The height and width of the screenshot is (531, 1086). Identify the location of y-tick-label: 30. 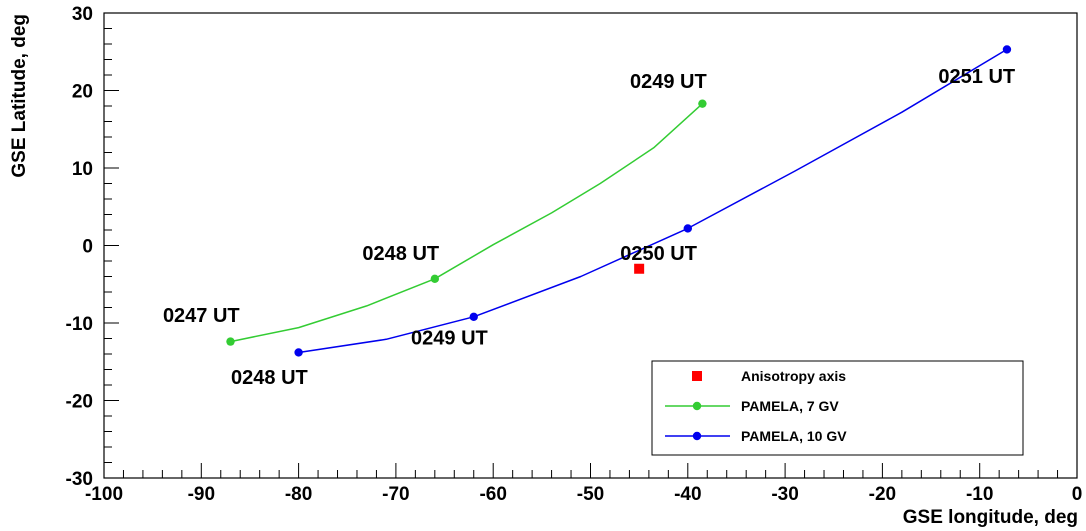
(82, 14).